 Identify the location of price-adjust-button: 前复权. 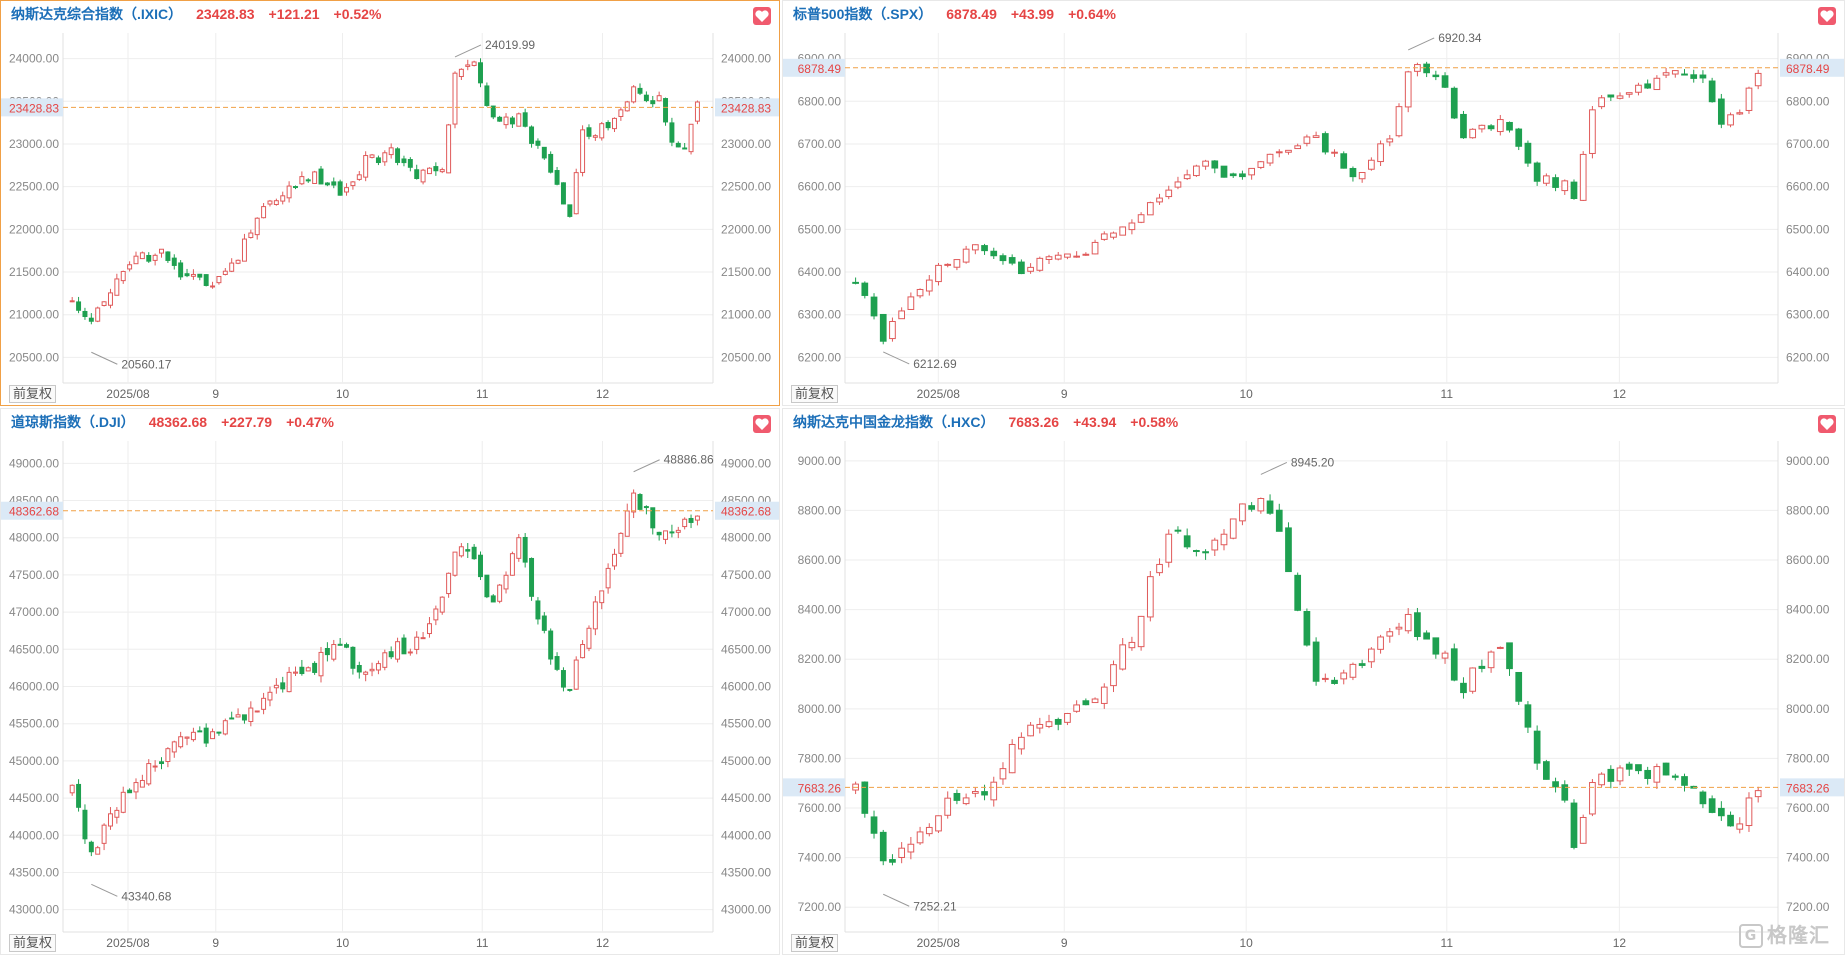
(33, 394).